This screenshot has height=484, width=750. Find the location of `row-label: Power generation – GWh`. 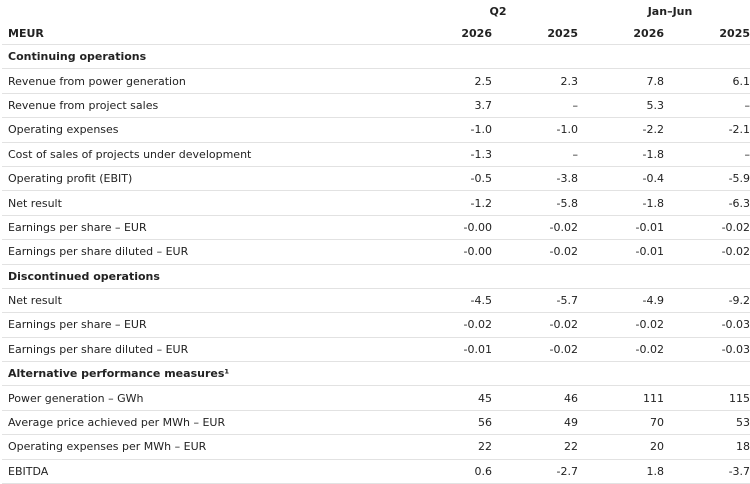

row-label: Power generation – GWh is located at coordinates (207, 398).